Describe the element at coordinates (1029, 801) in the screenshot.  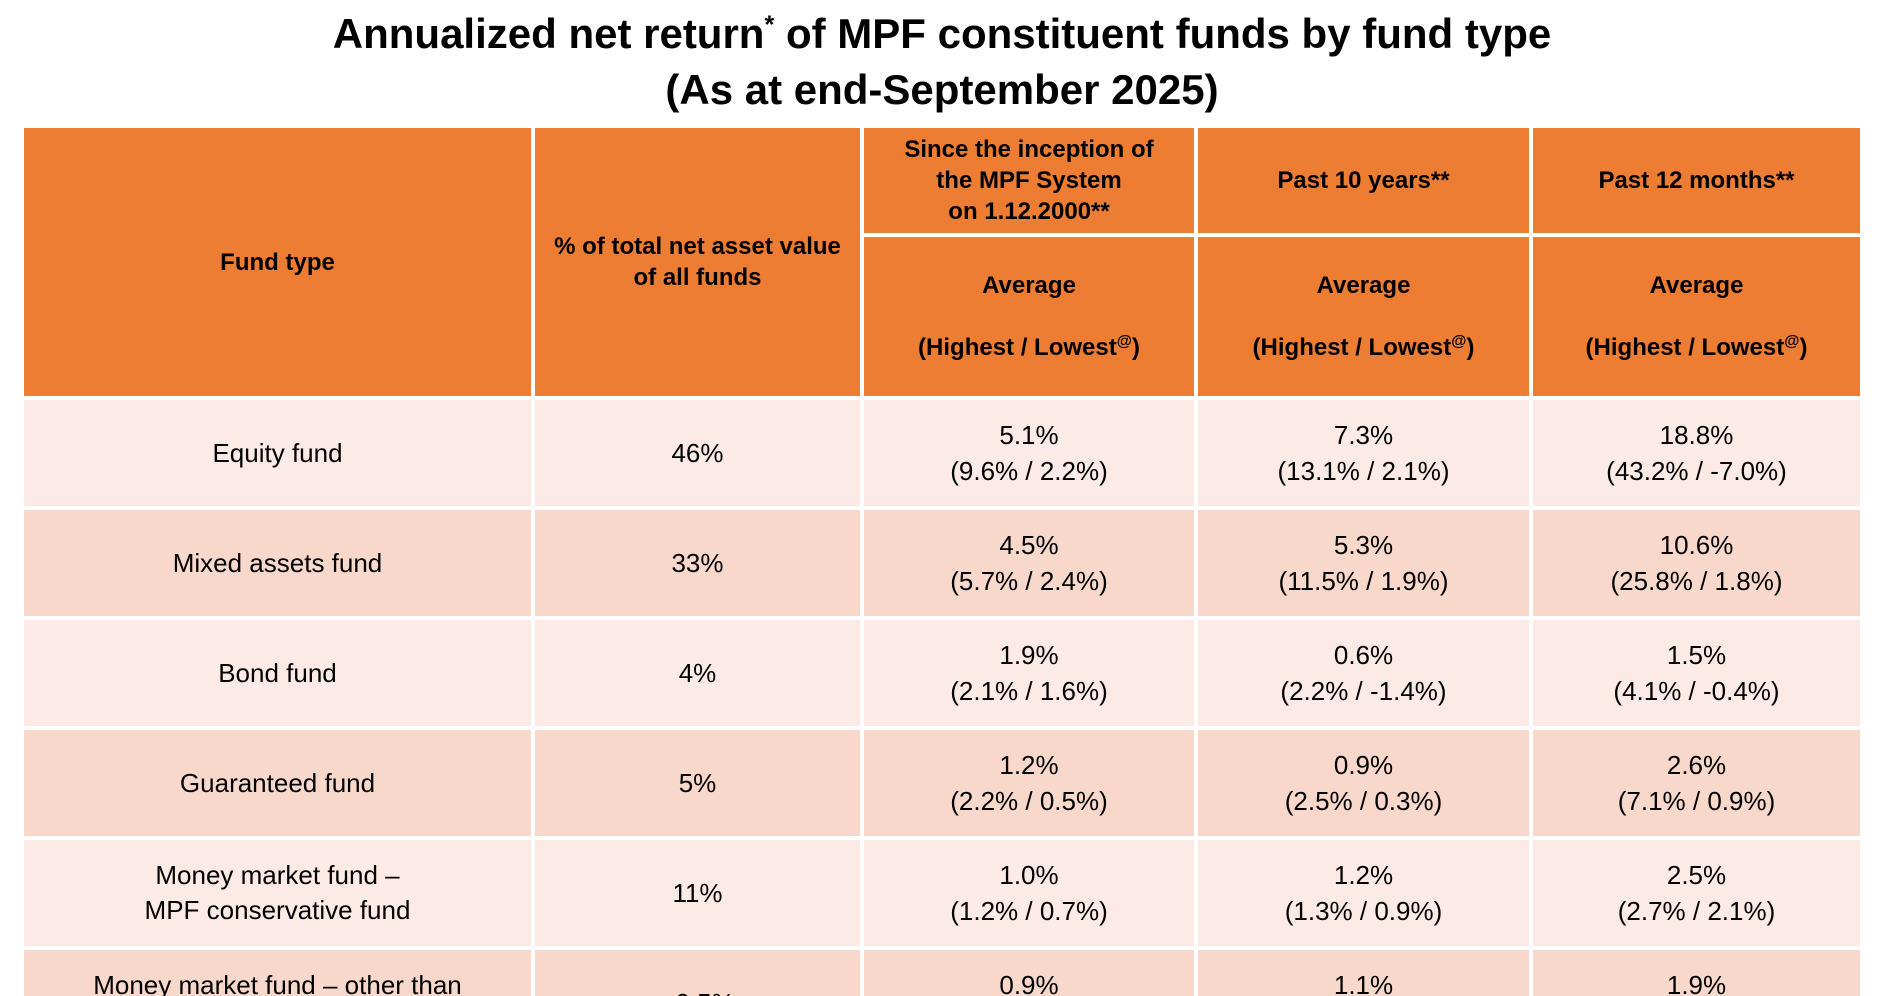
I see `highest-lowest-value: (2.2% / 0.5%)` at that location.